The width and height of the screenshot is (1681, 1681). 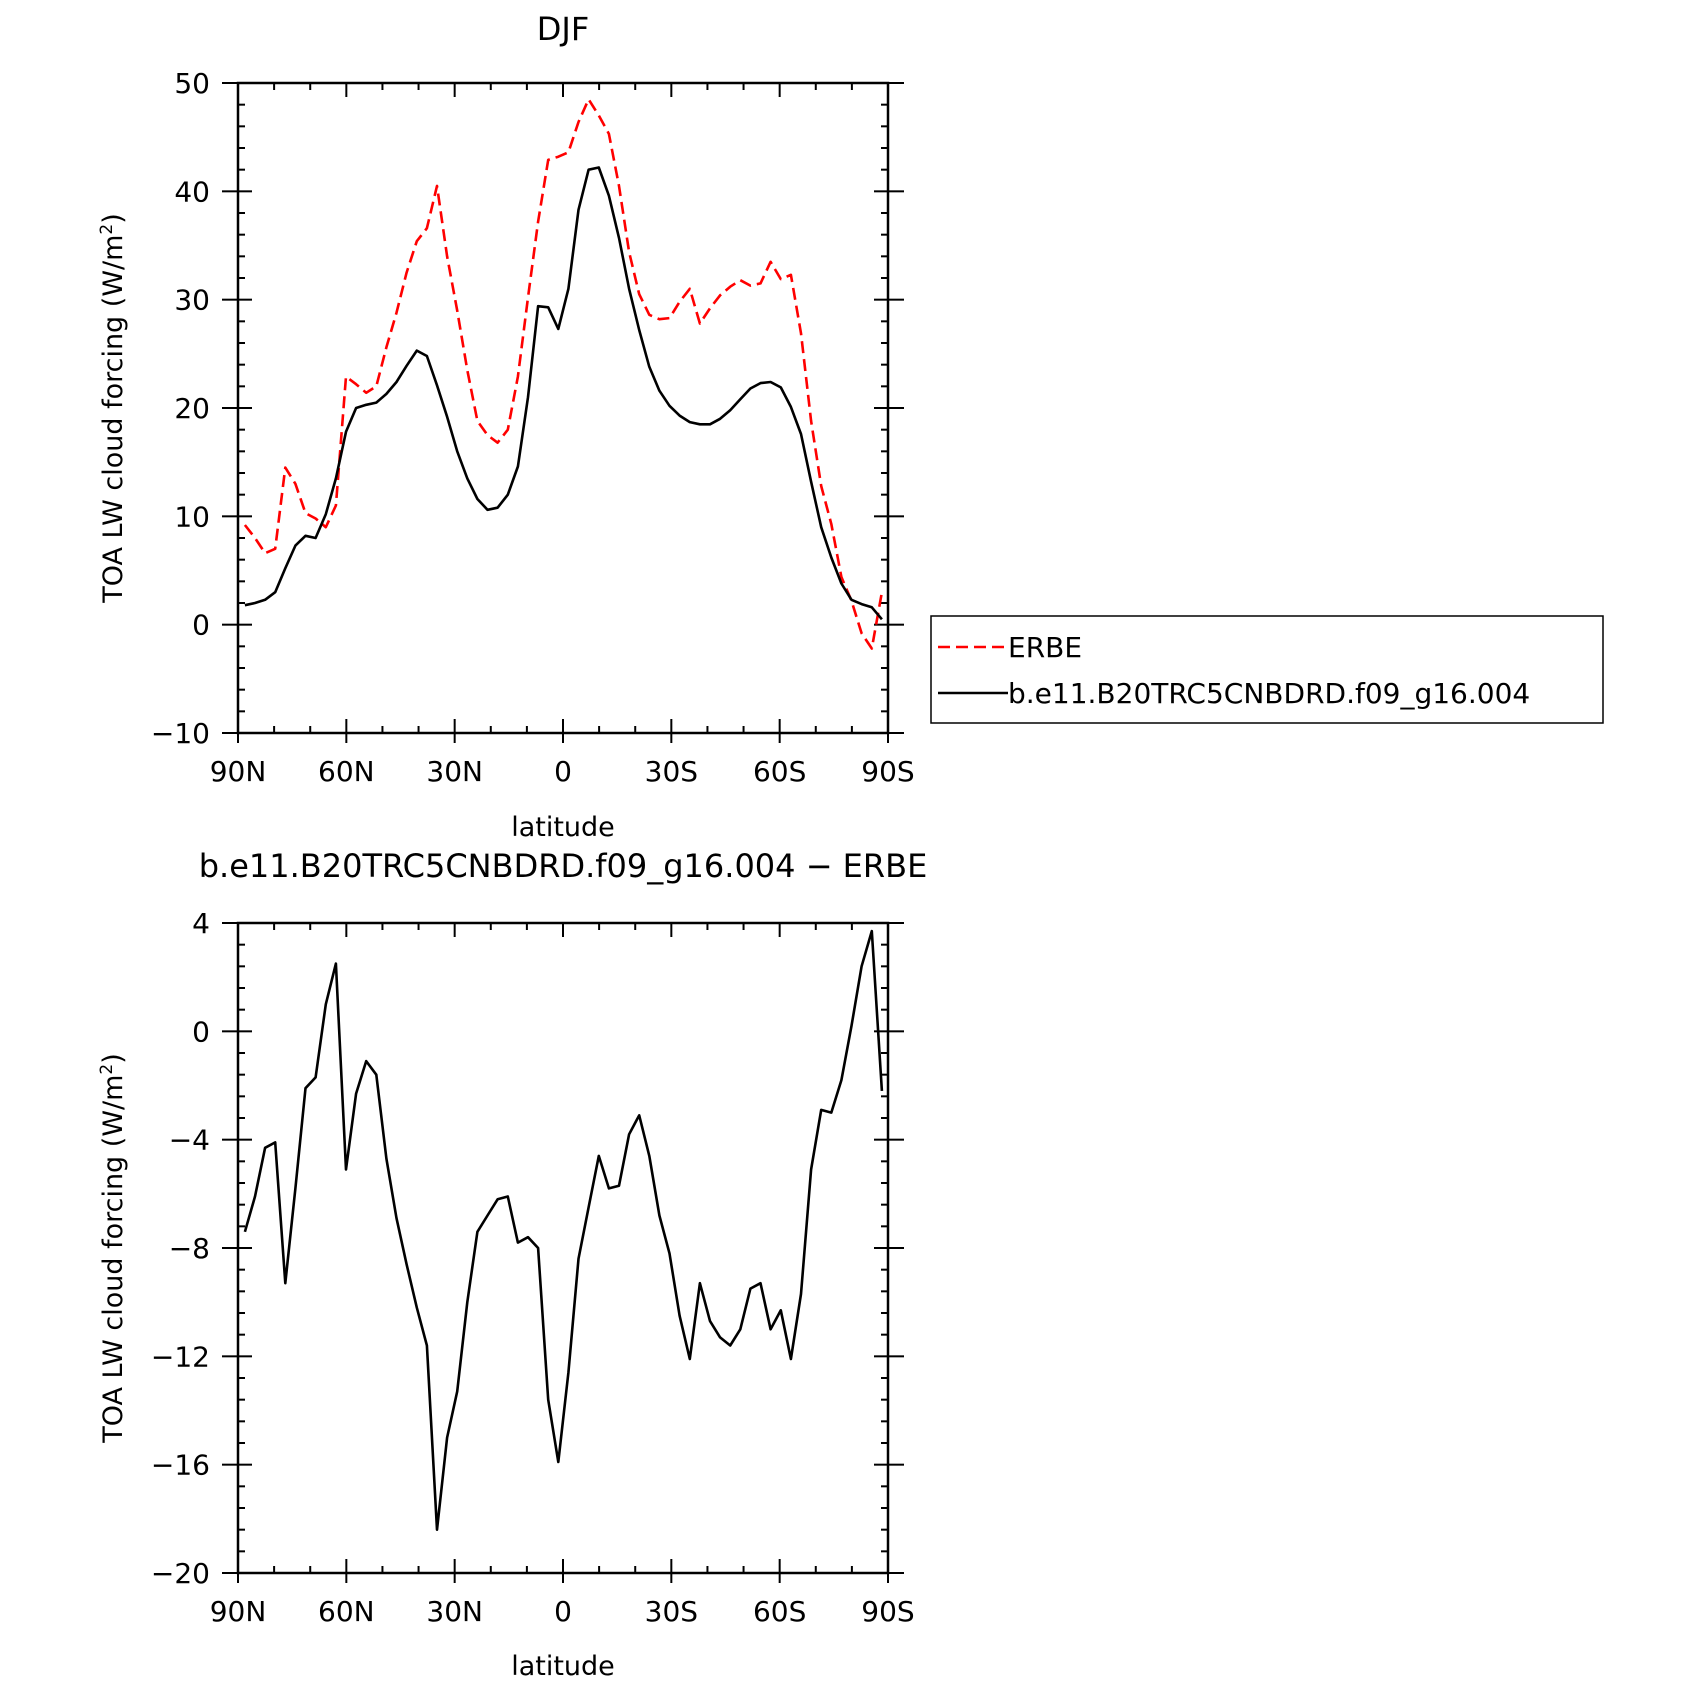 I want to click on top-series-lines, so click(x=563, y=374).